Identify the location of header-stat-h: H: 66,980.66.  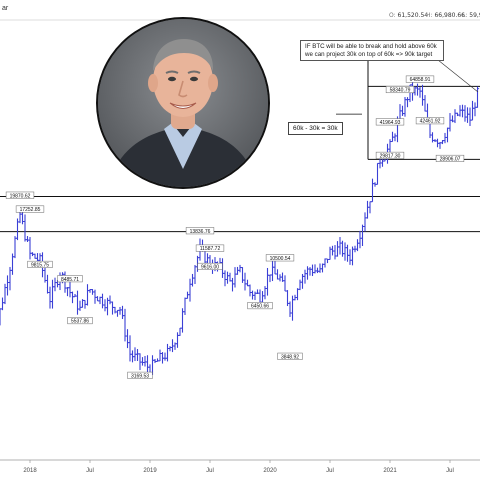
(445, 15).